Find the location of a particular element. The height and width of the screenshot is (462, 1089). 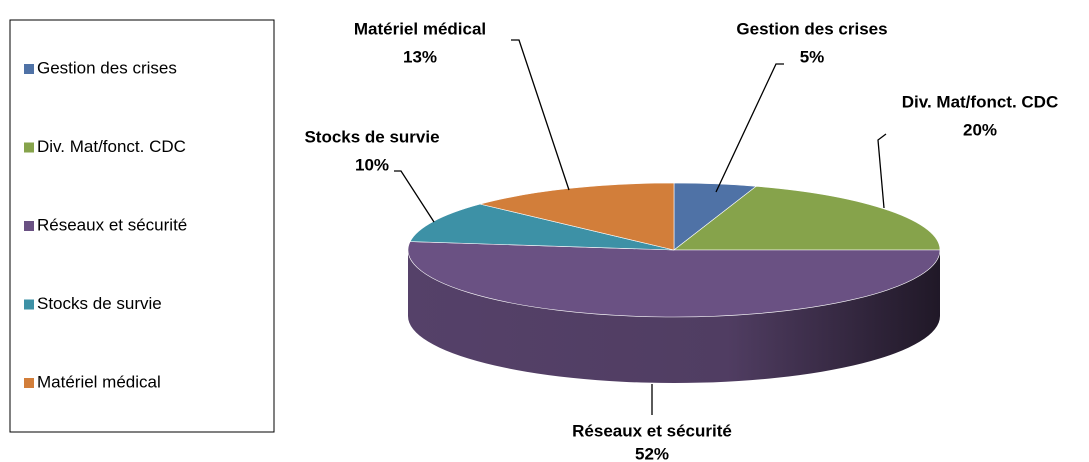

data-label-value: 5% is located at coordinates (812, 56).